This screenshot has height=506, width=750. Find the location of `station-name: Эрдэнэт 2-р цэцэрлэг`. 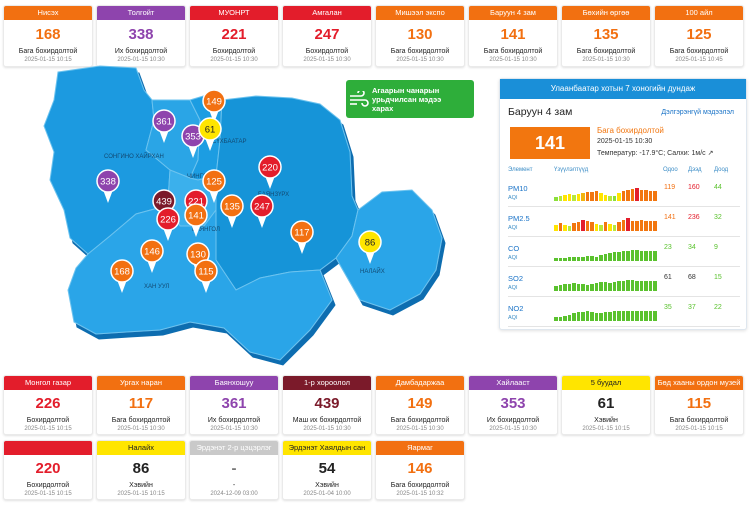

station-name: Эрдэнэт 2-р цэцэрлэг is located at coordinates (234, 448).